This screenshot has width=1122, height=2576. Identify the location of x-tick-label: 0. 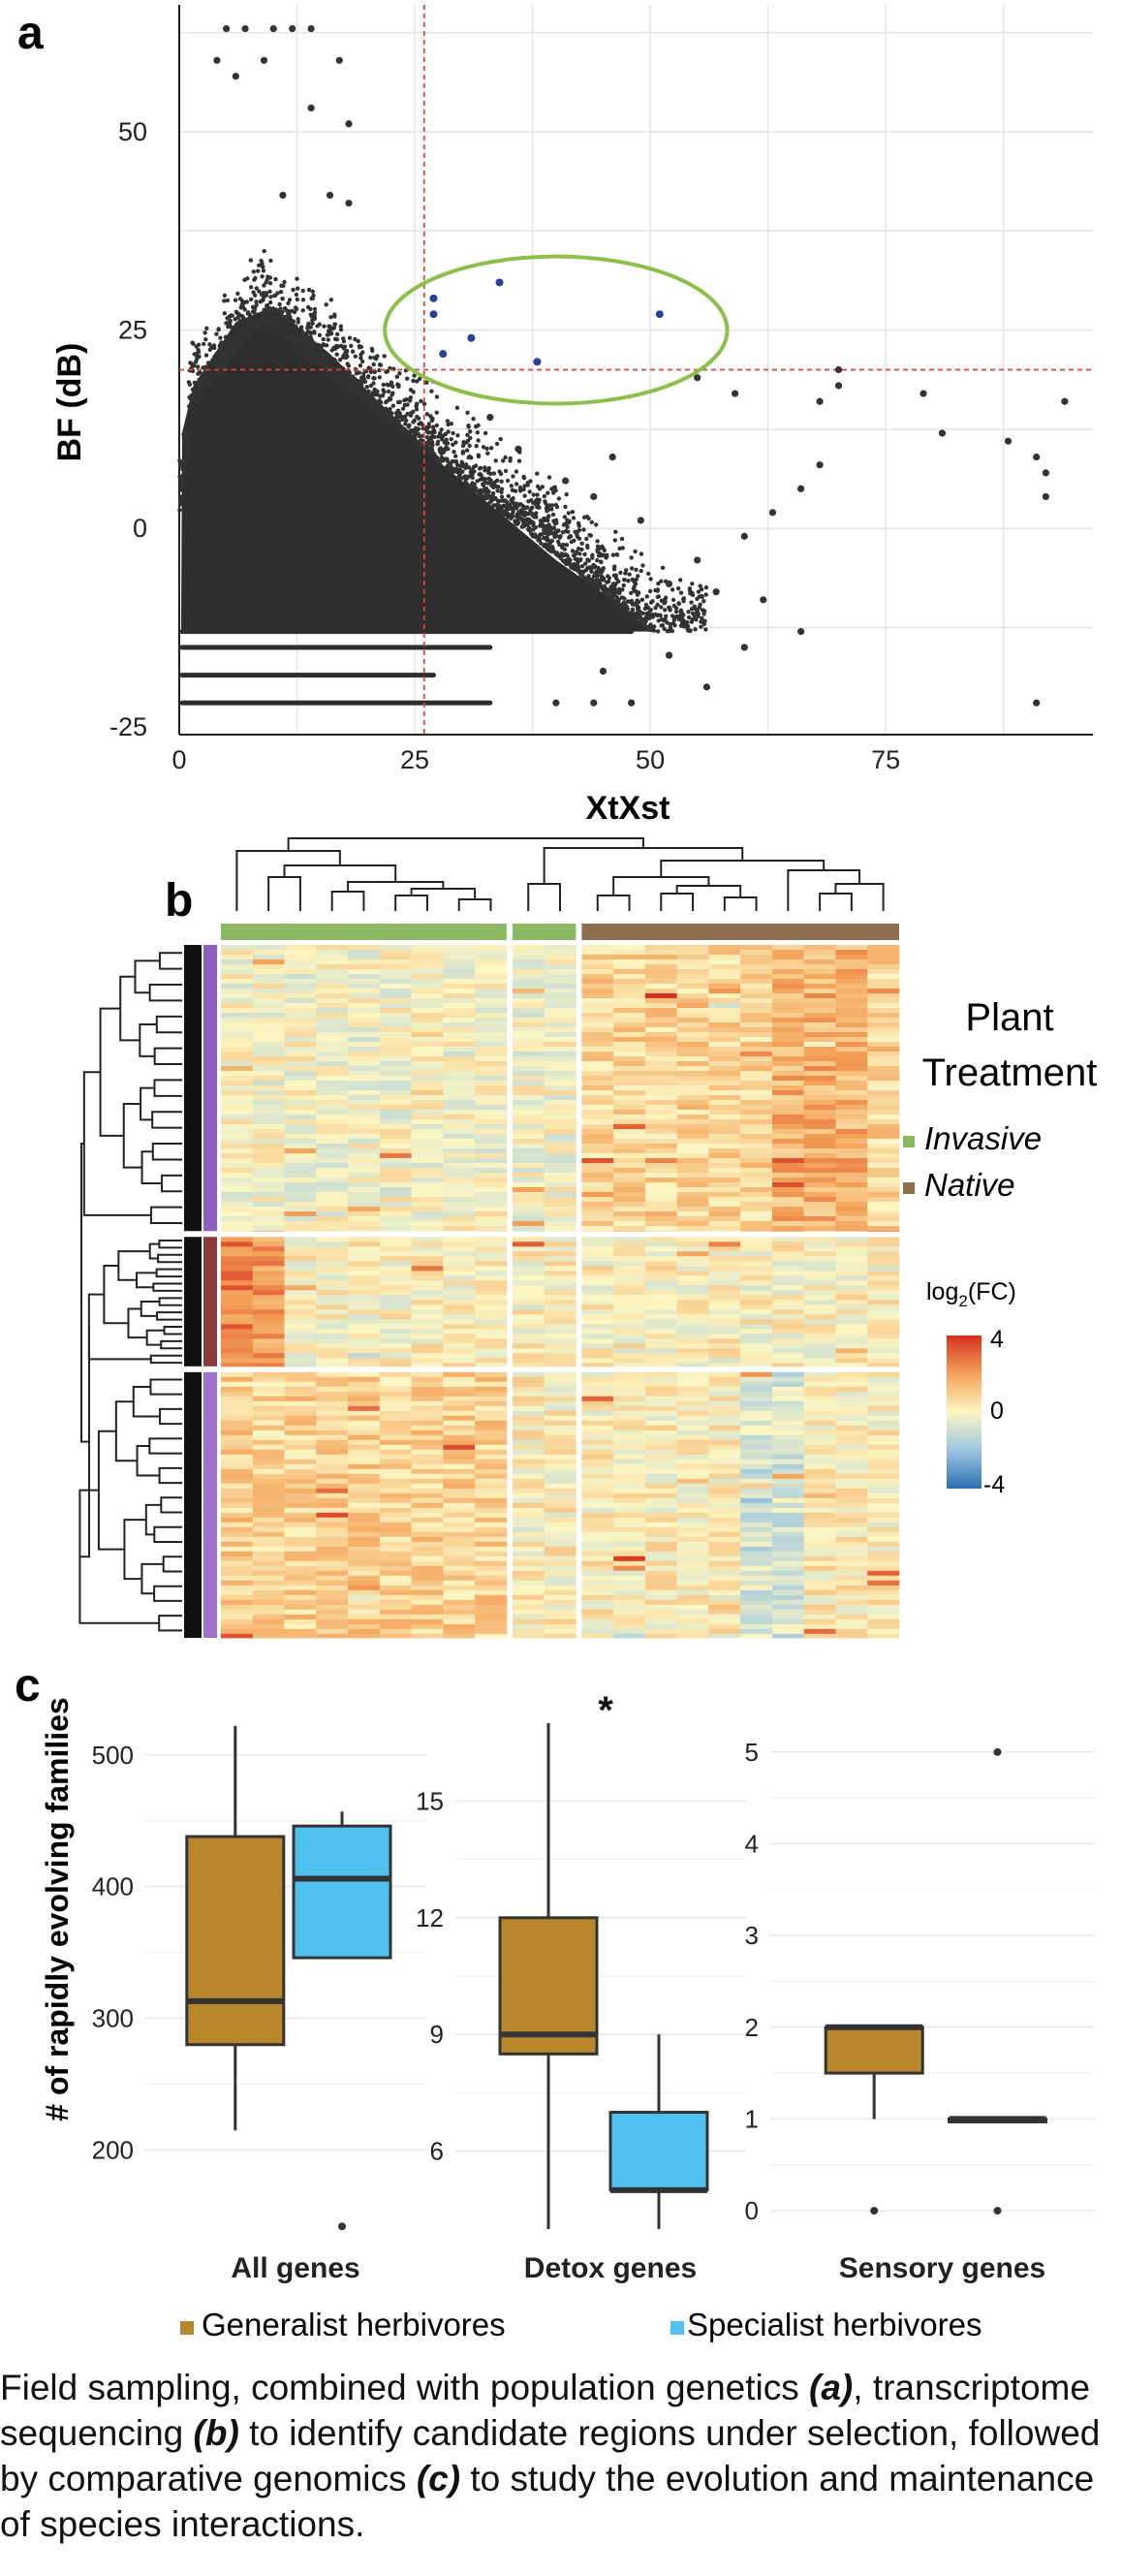
(178, 759).